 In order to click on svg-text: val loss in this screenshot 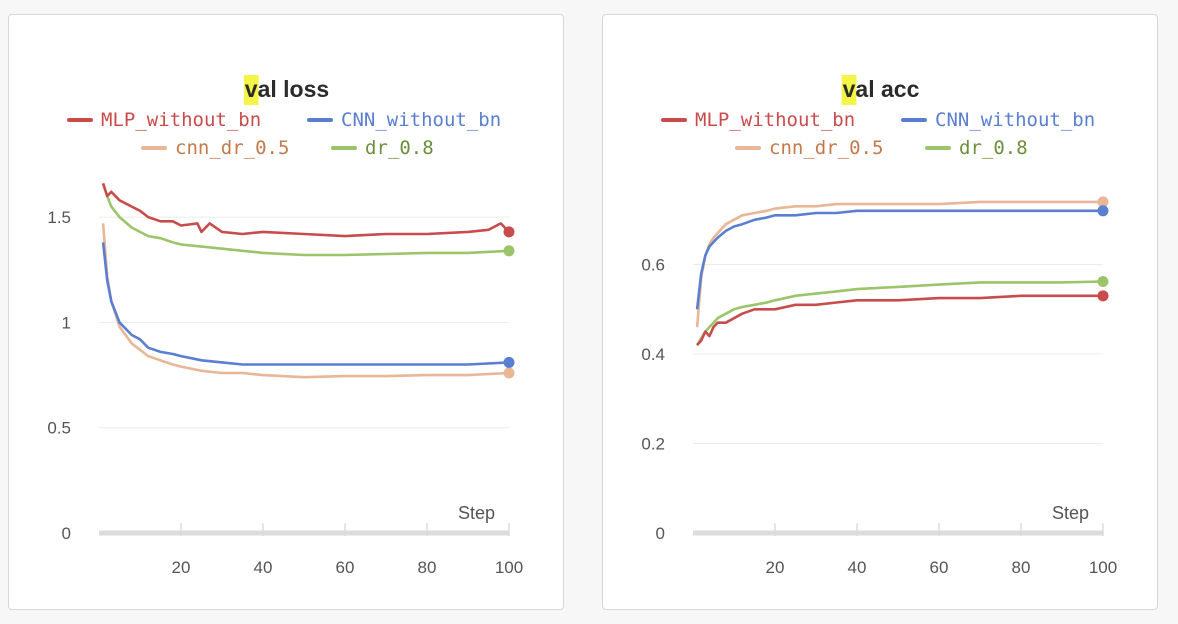, I will do `click(287, 89)`.